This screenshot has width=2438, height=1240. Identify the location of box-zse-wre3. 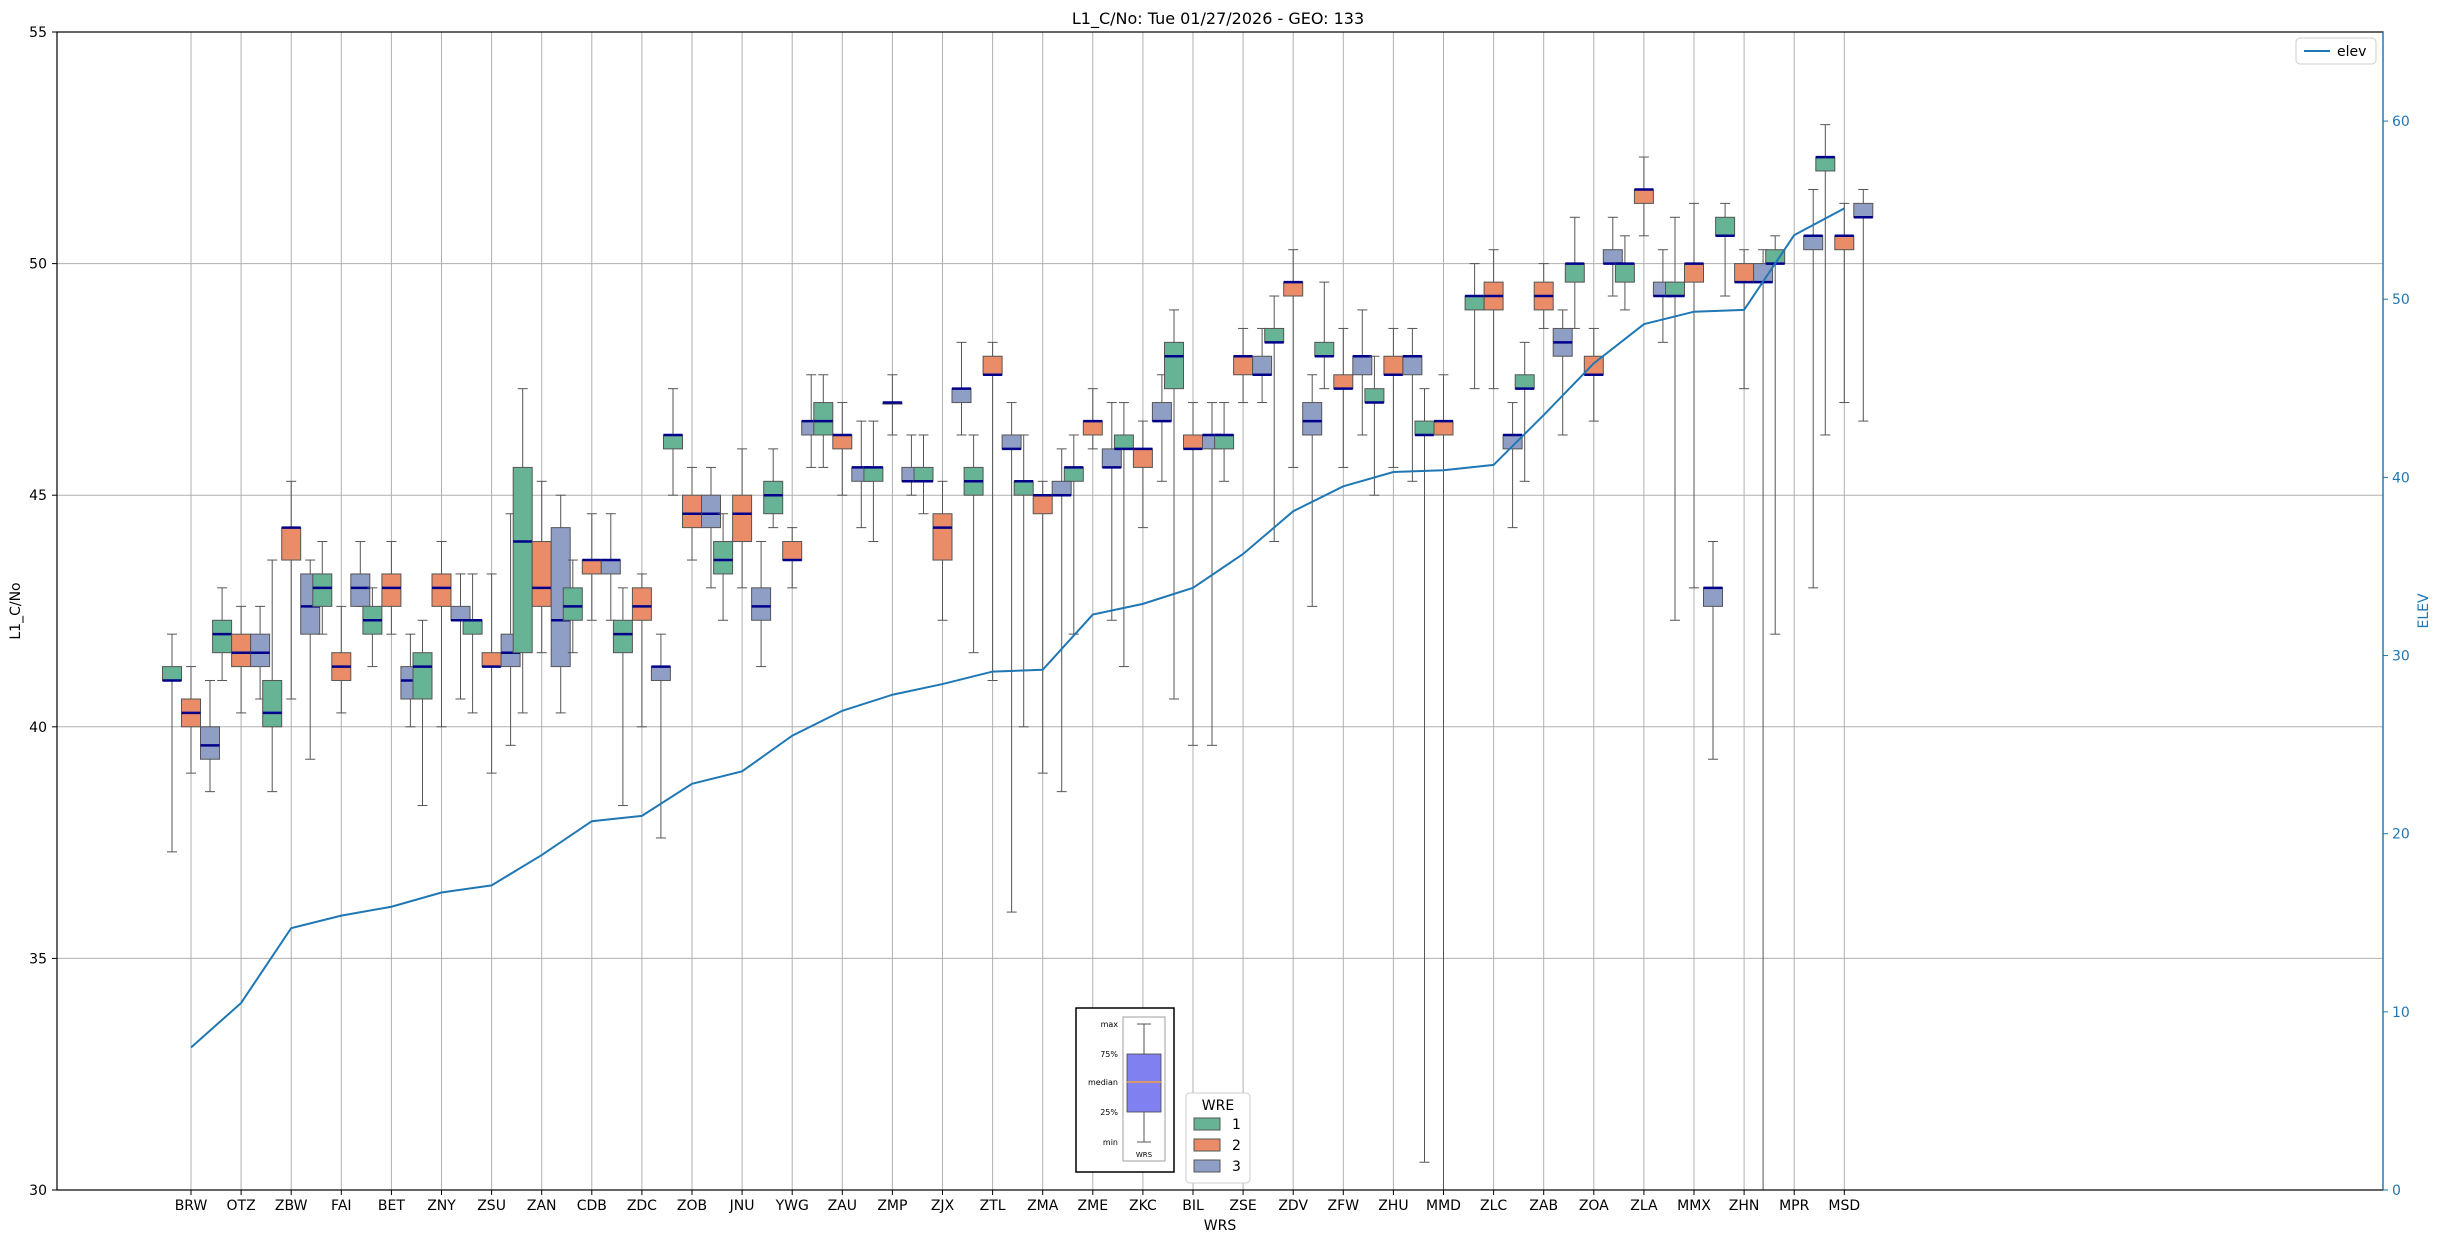
(1262, 365).